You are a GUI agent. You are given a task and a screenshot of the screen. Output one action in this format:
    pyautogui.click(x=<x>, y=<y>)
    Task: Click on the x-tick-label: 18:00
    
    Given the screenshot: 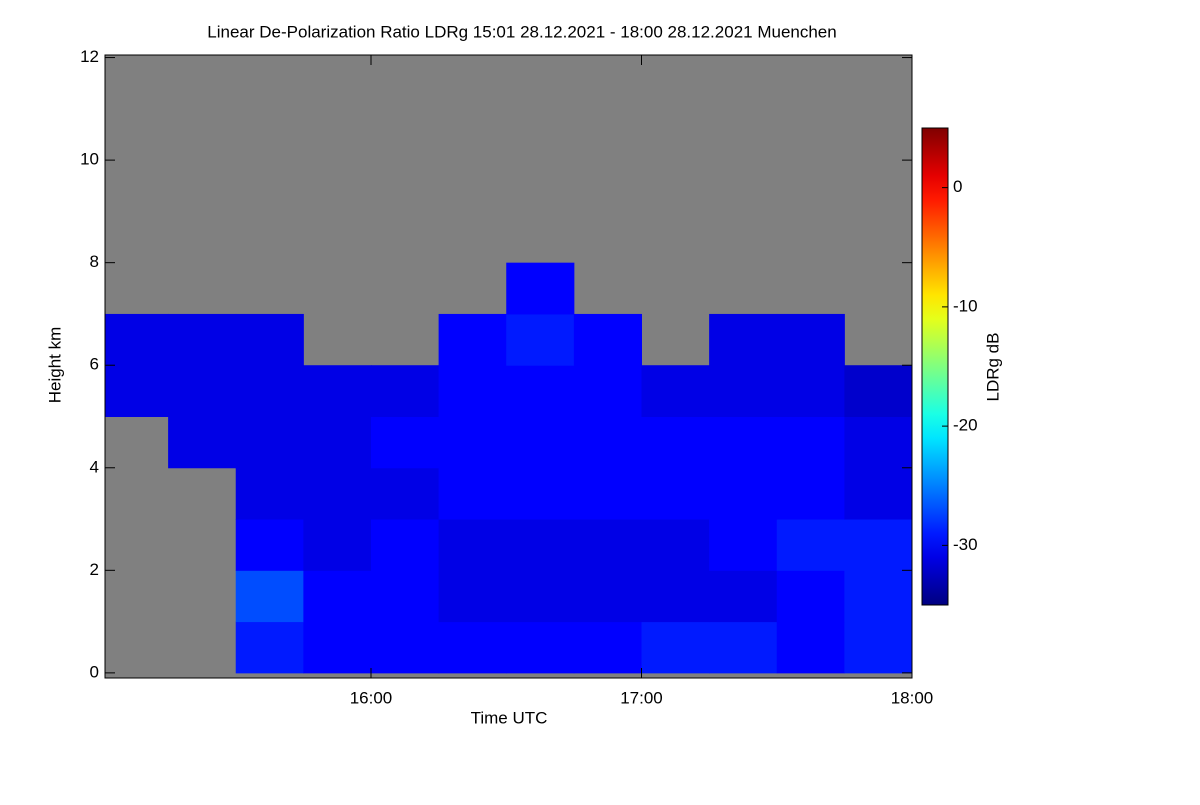 What is the action you would take?
    pyautogui.click(x=912, y=697)
    